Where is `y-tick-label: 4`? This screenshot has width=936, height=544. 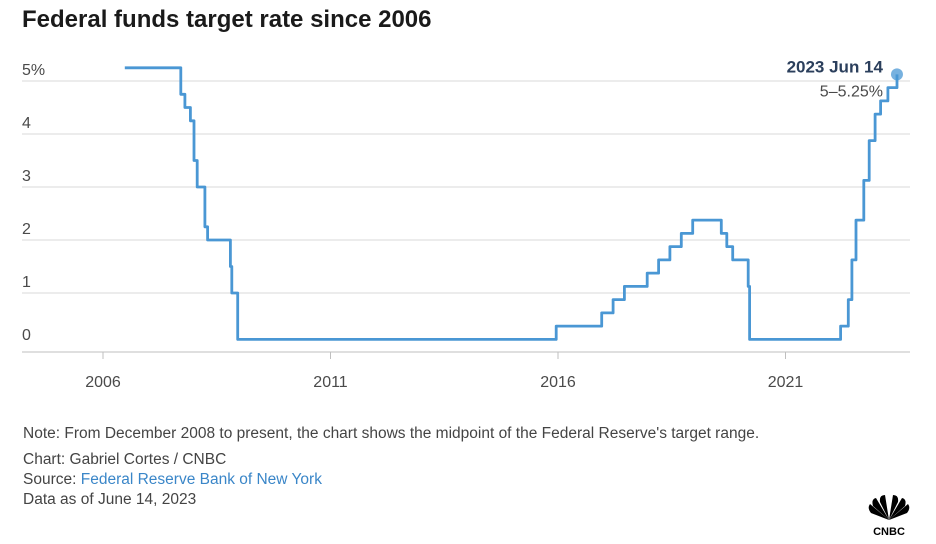
y-tick-label: 4 is located at coordinates (26, 123).